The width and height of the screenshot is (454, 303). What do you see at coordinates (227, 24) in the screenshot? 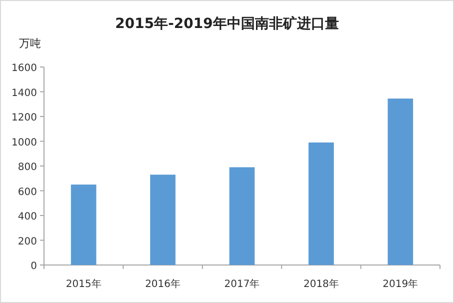
I see `title: 2015年-2019年中国南非矿进口量` at bounding box center [227, 24].